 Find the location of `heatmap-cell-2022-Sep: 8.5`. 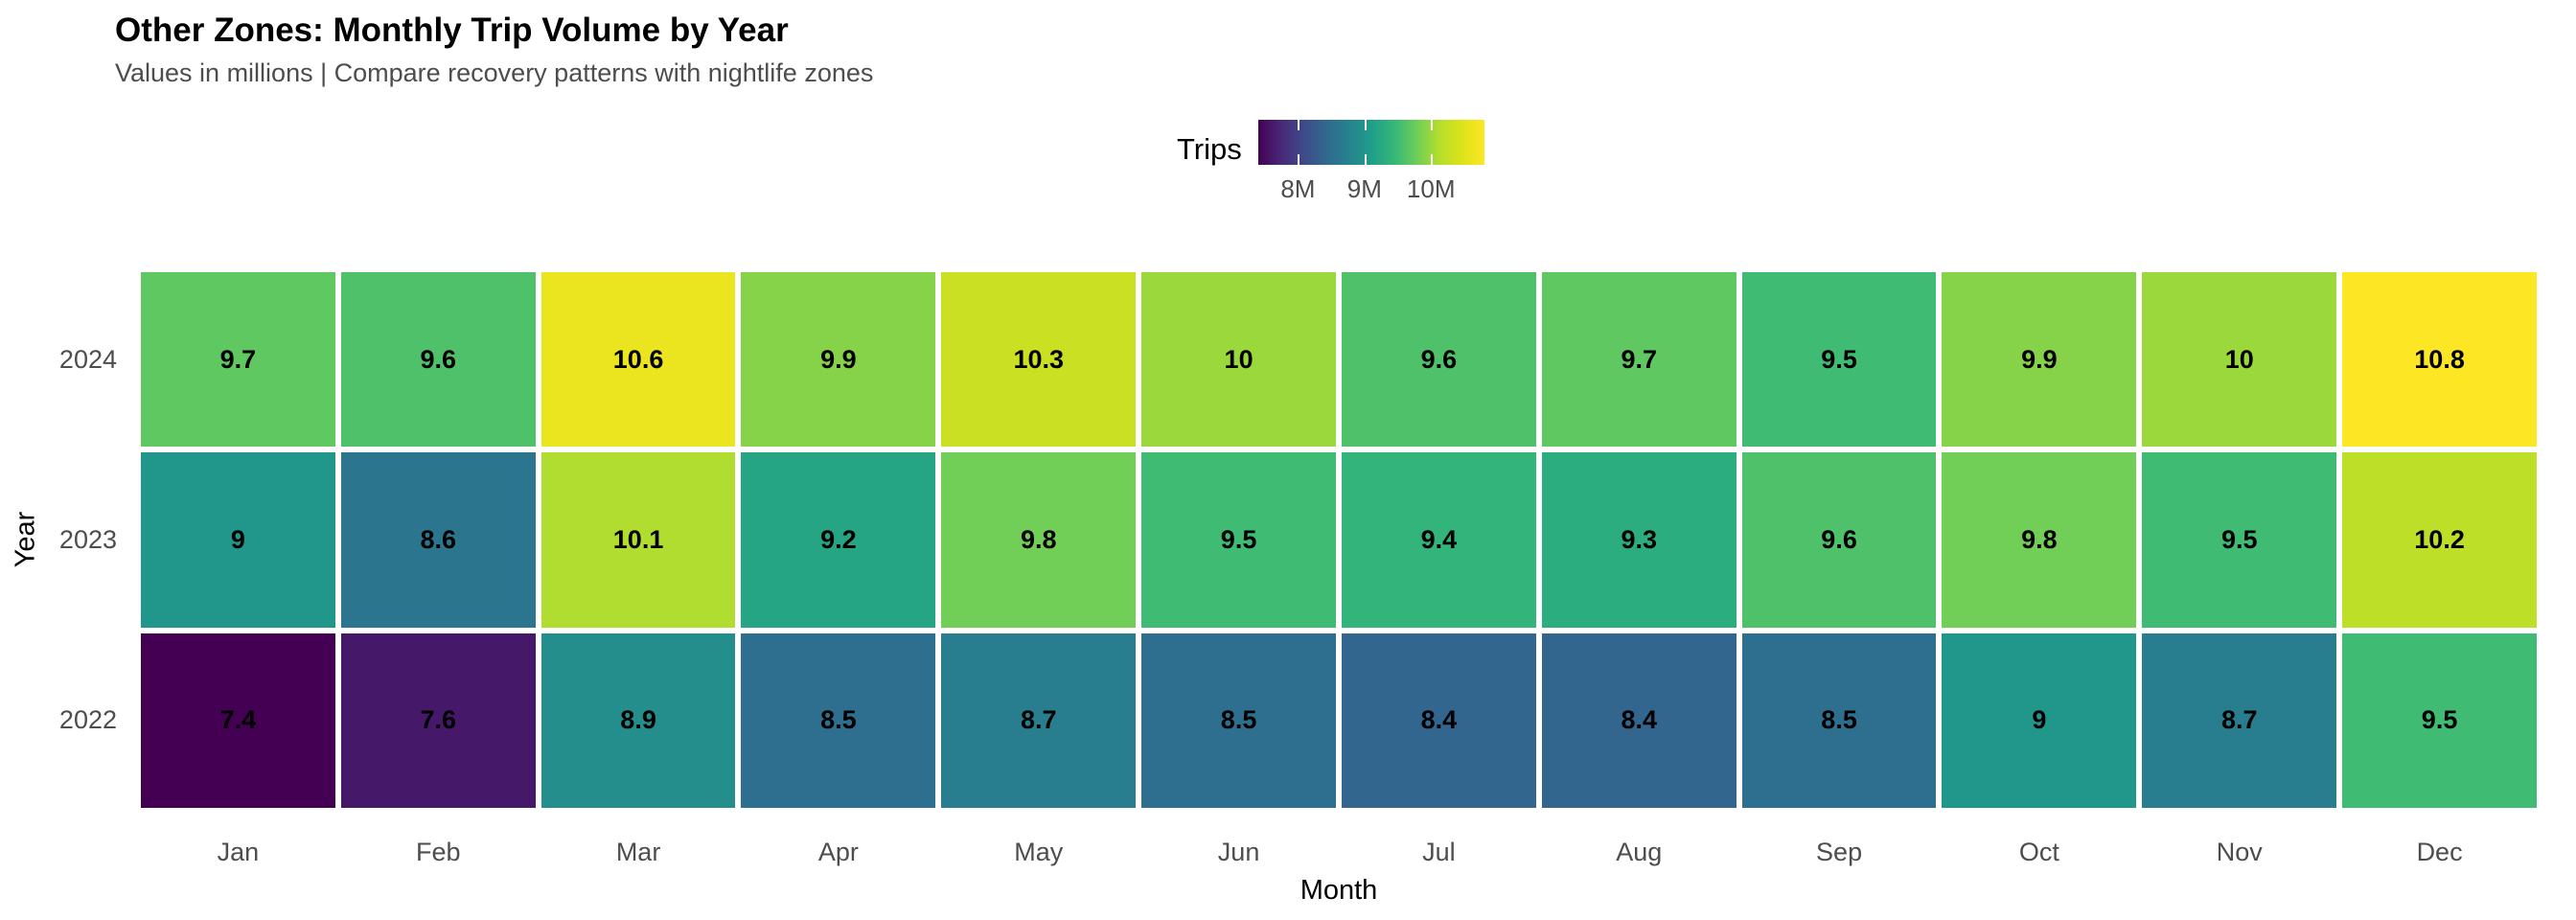

heatmap-cell-2022-Sep: 8.5 is located at coordinates (1839, 720).